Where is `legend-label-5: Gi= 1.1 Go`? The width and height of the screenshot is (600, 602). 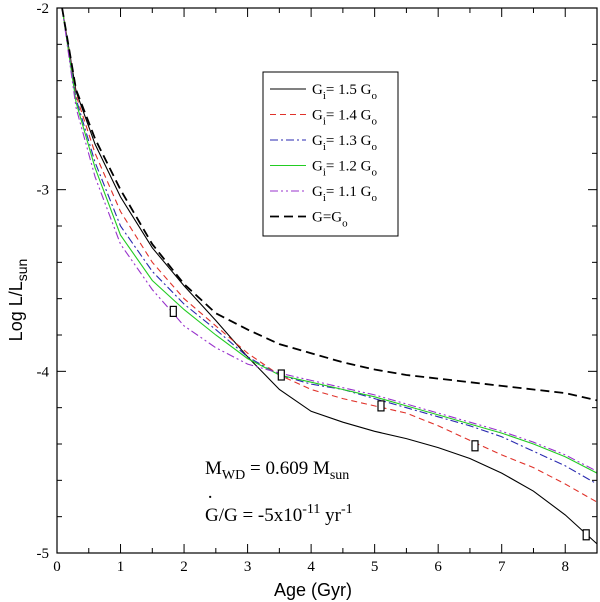
legend-label-5: Gi= 1.1 Go is located at coordinates (344, 194).